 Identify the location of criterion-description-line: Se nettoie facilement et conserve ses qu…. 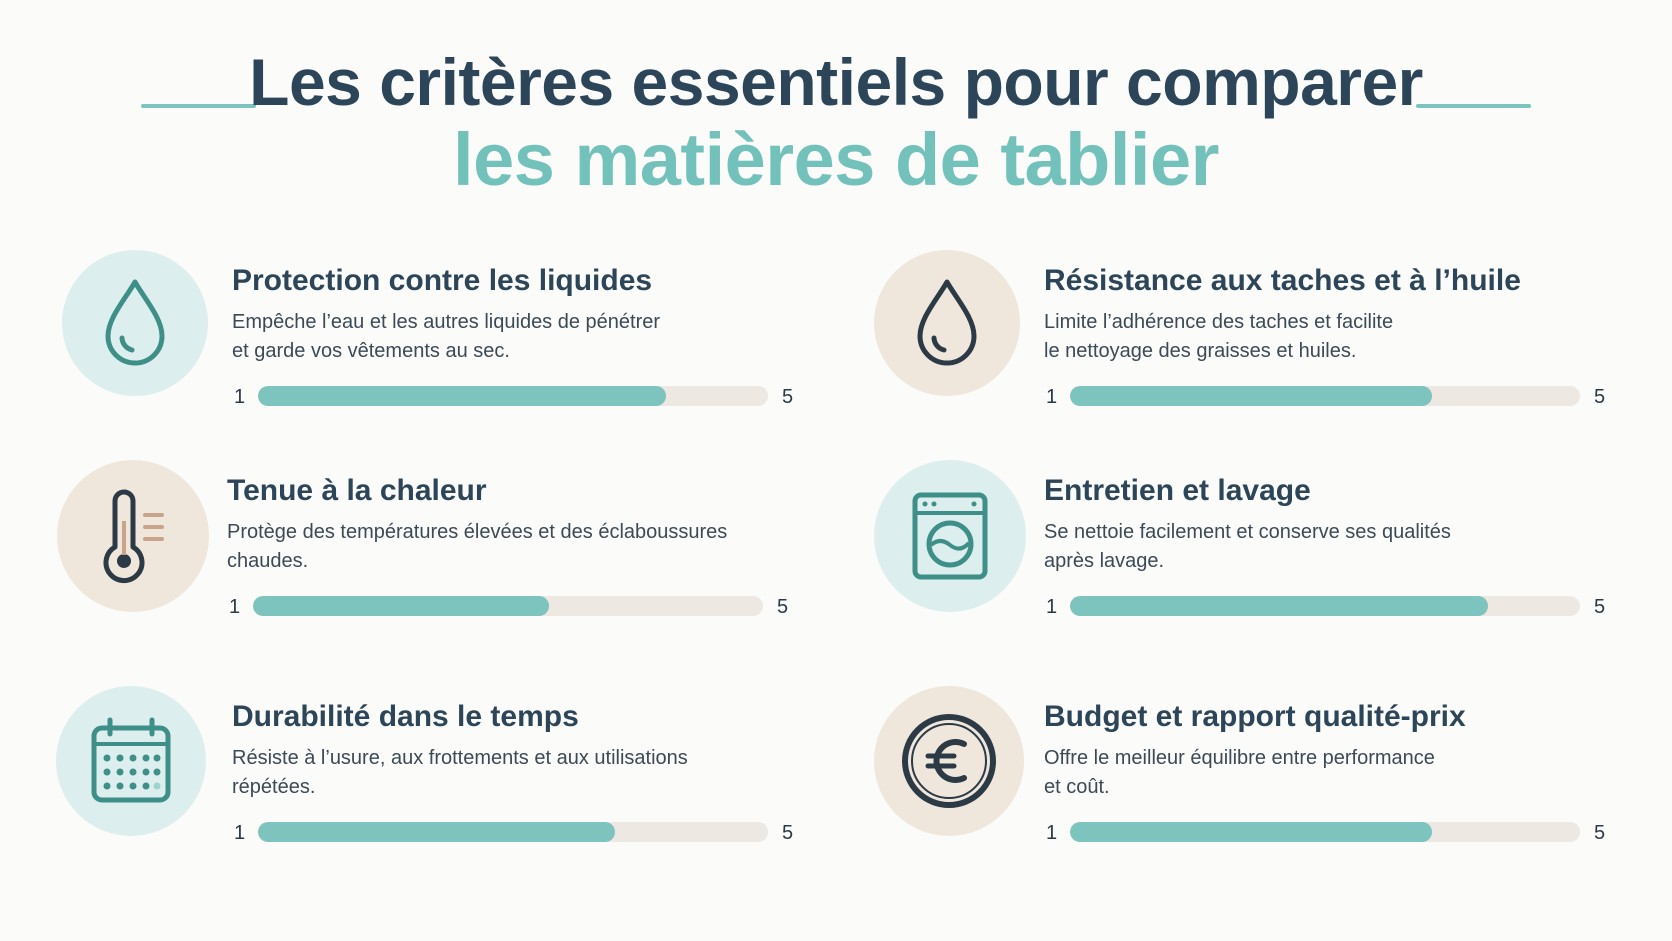
(1247, 532).